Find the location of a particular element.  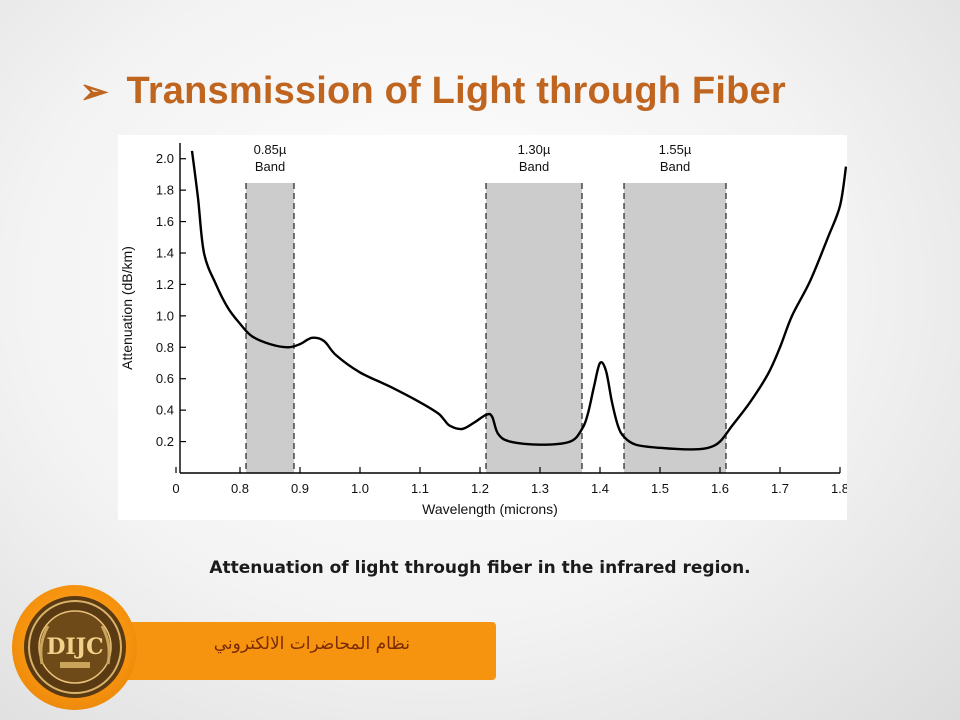

band-1-label-line2: Band is located at coordinates (534, 166).